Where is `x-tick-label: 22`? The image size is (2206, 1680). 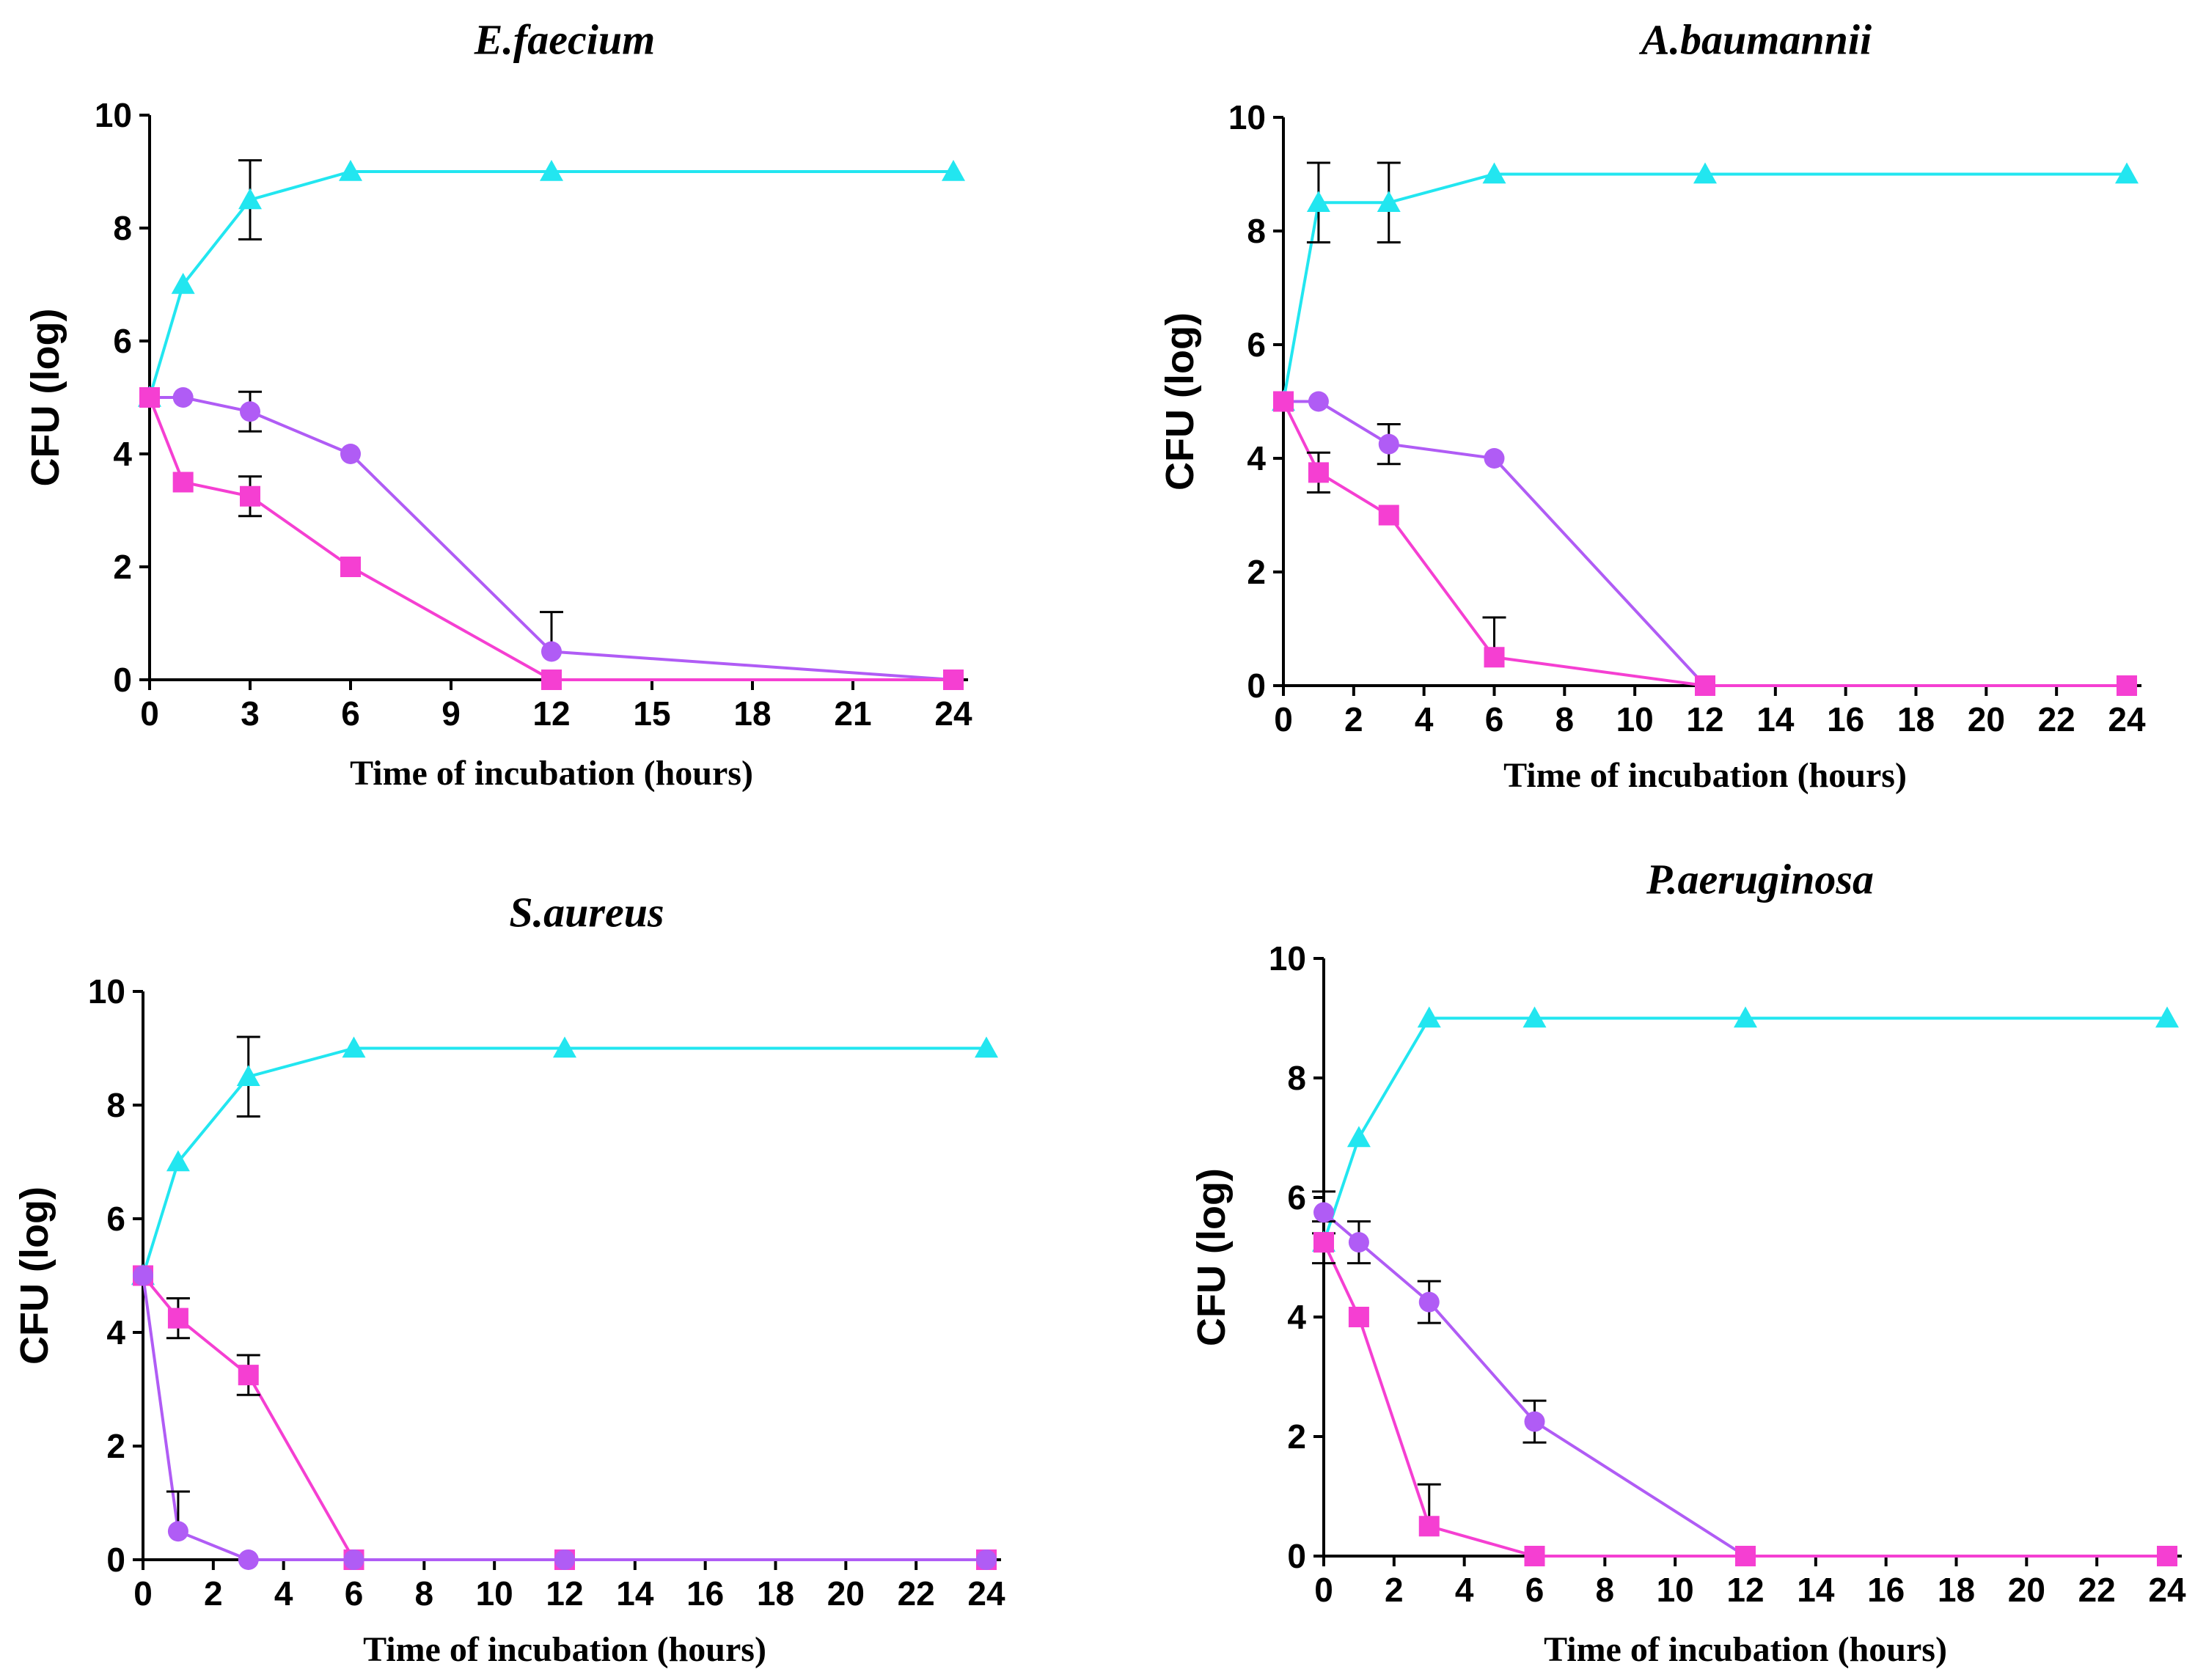 x-tick-label: 22 is located at coordinates (2097, 1590).